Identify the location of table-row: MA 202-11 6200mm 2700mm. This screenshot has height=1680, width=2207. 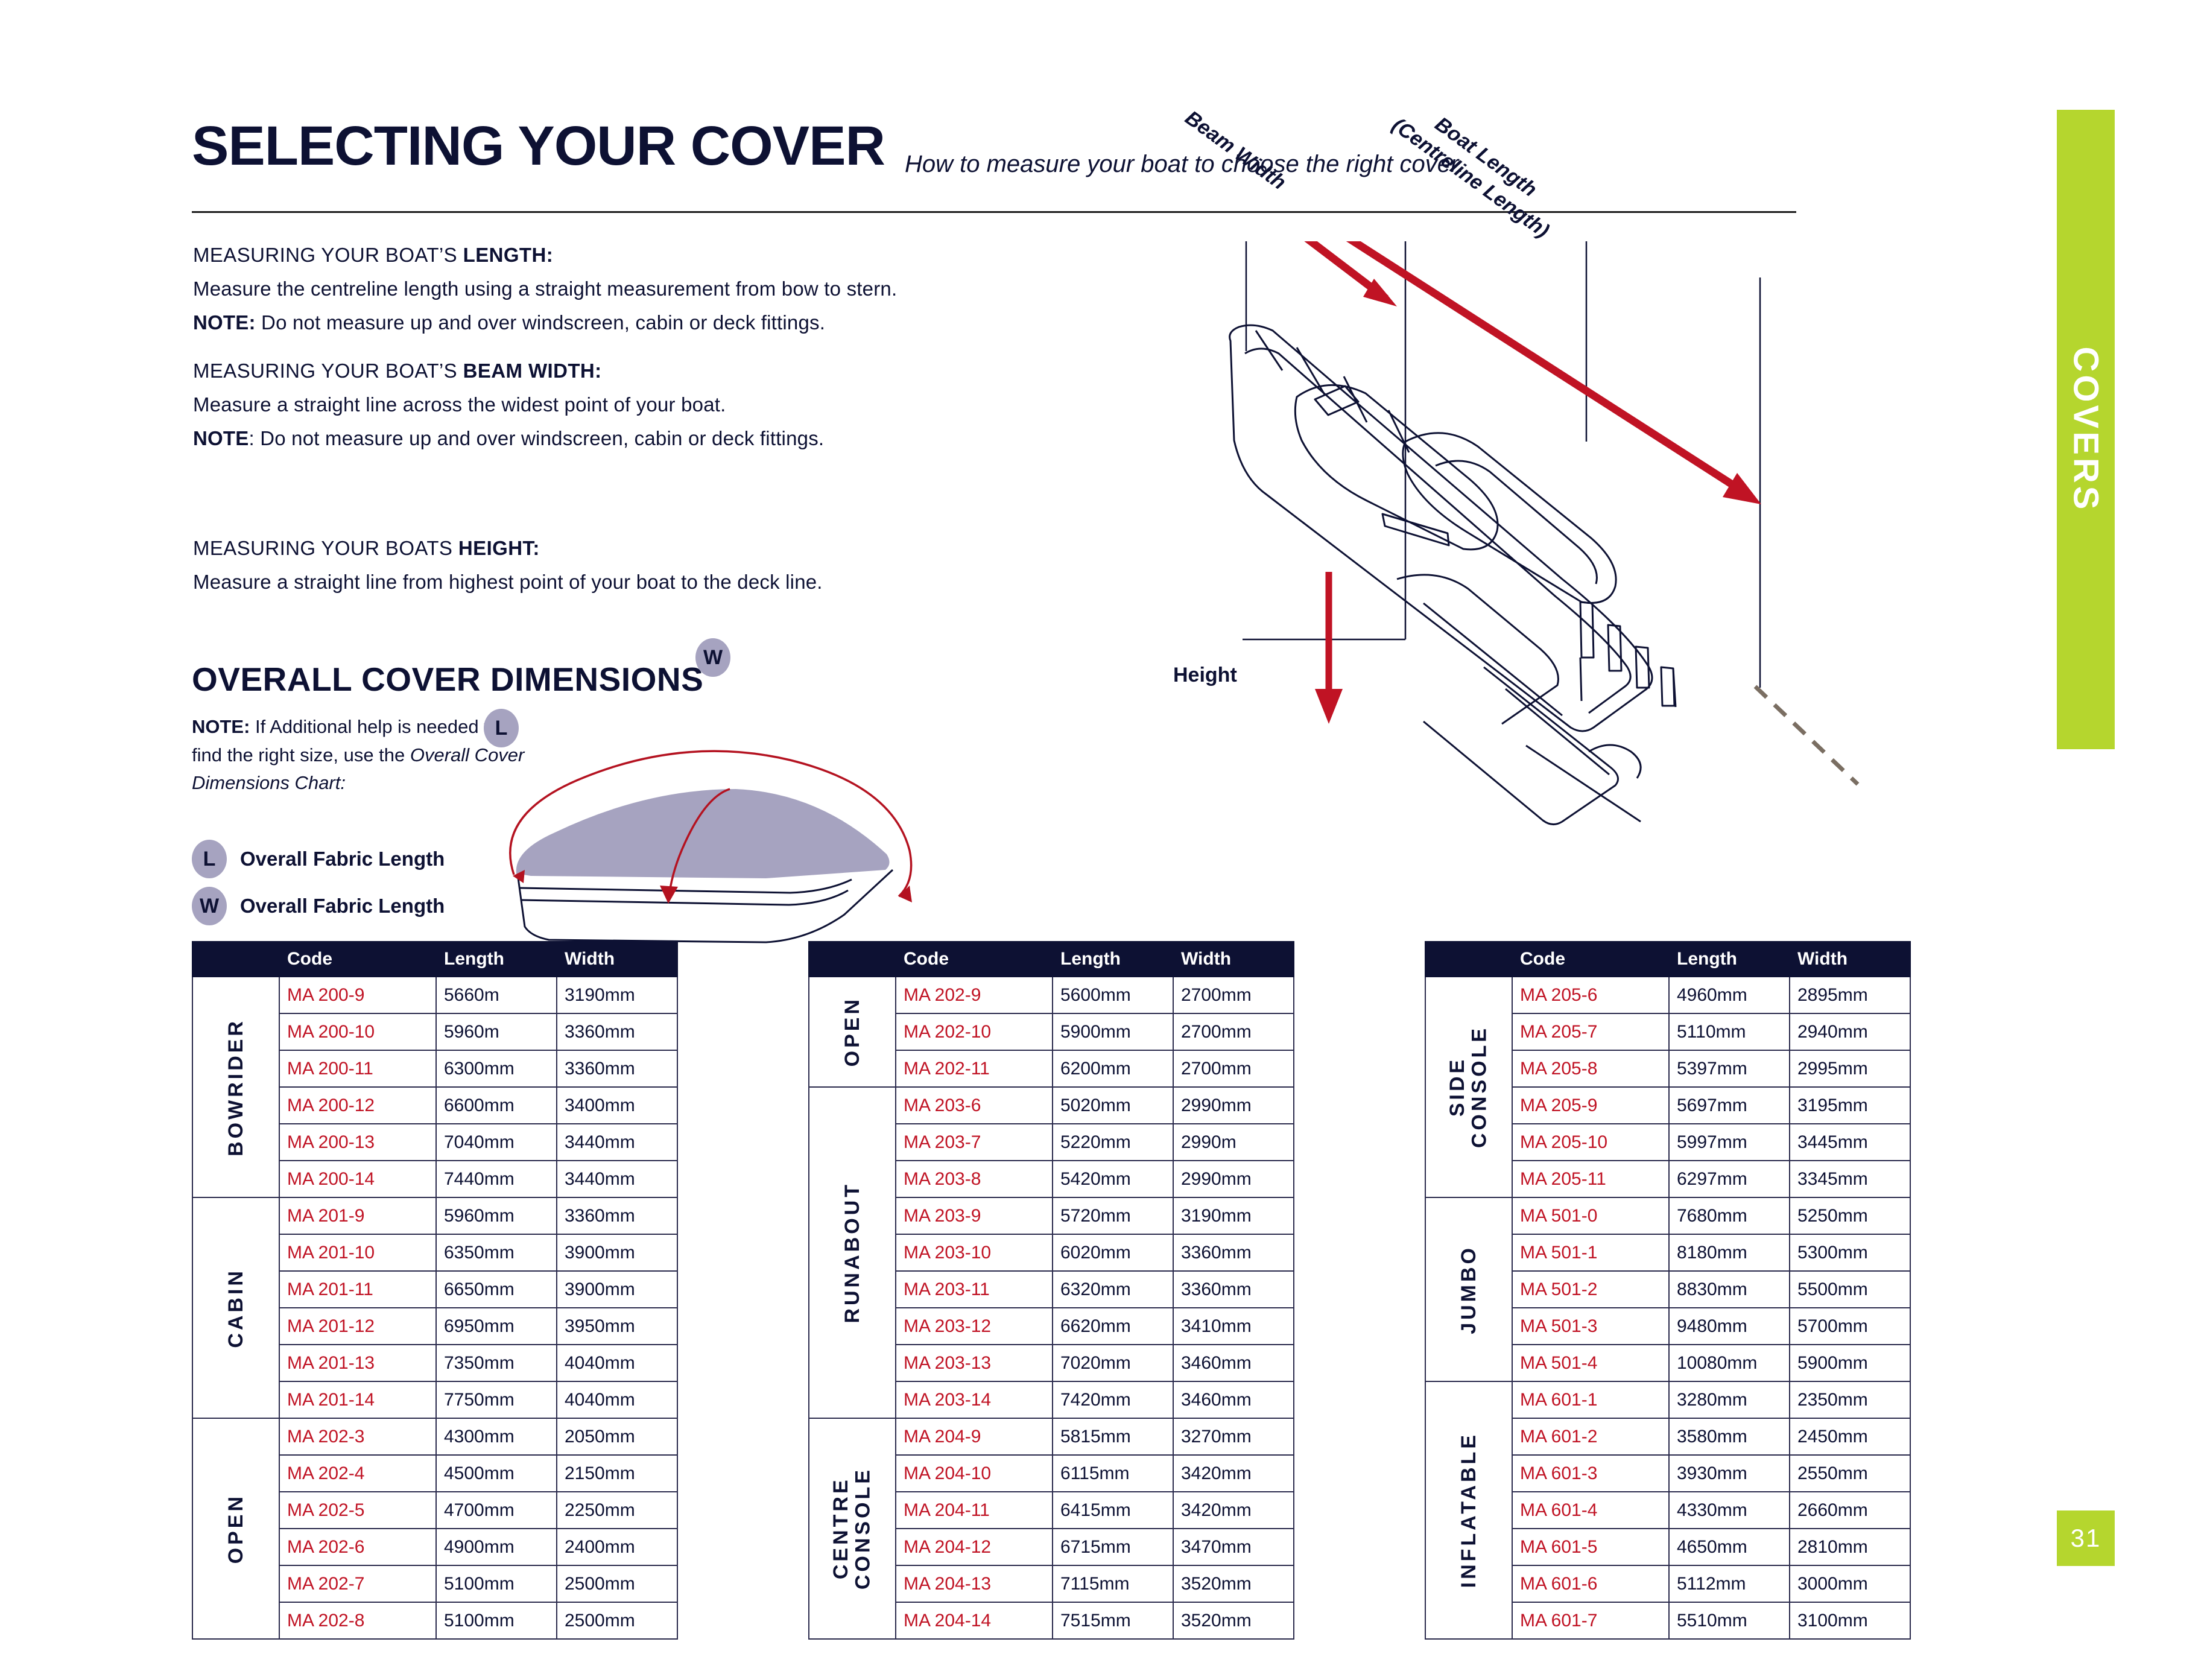
(1051, 1069).